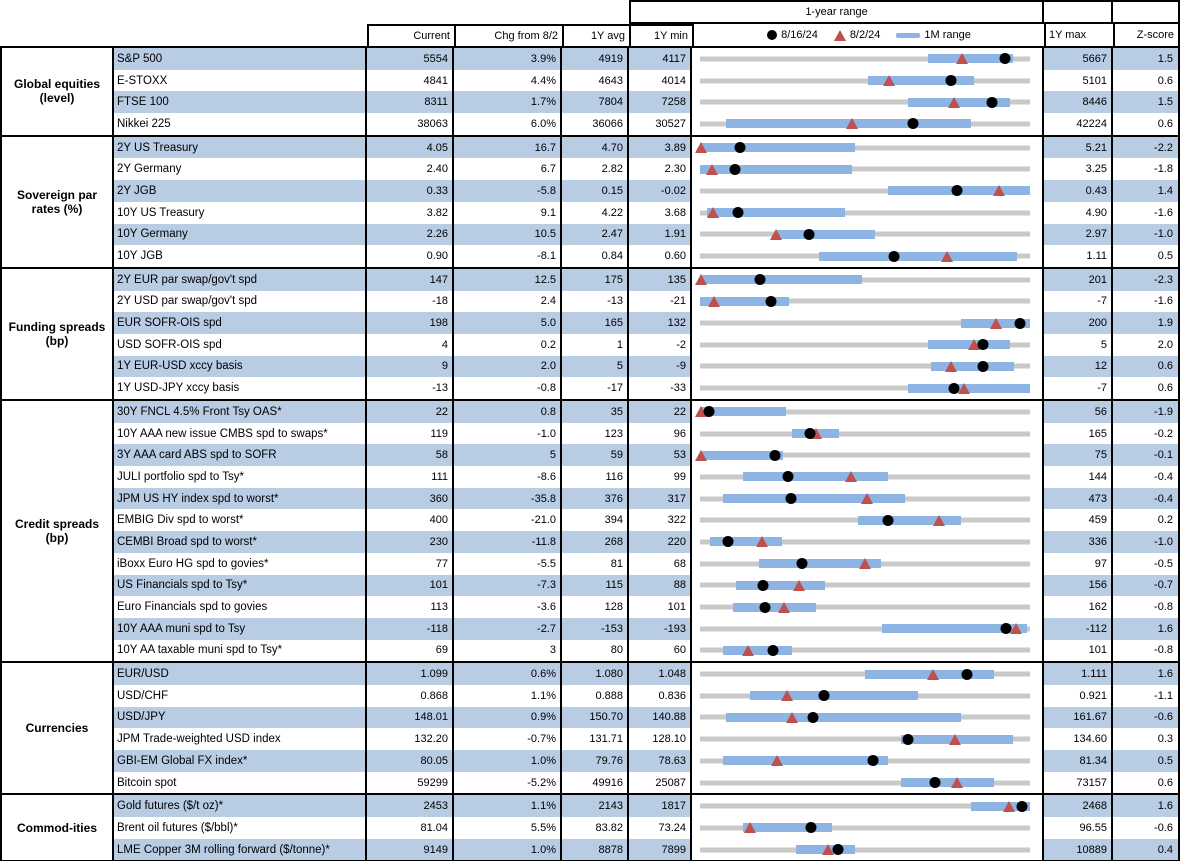 The width and height of the screenshot is (1180, 861). I want to click on z-score-value: 0.4, so click(1146, 849).